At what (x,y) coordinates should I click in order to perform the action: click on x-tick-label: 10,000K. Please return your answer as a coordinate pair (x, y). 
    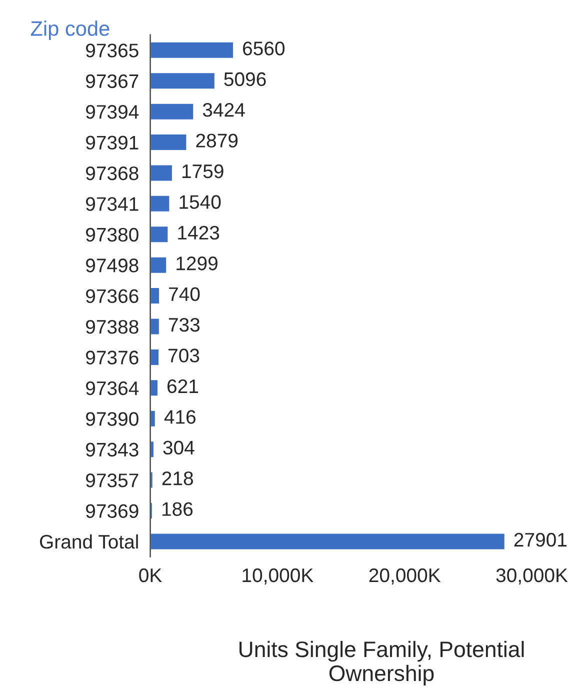
    Looking at the image, I should click on (278, 576).